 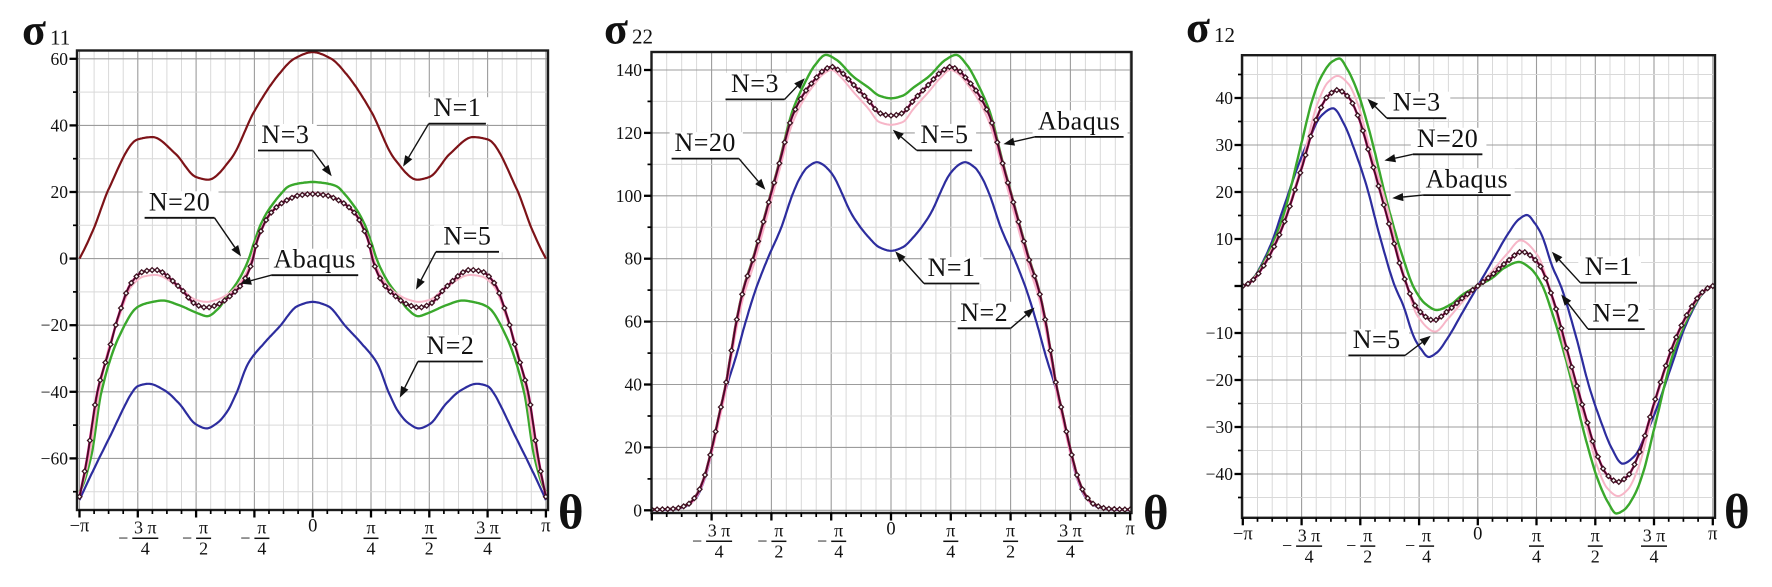 What do you see at coordinates (1220, 333) in the screenshot?
I see `svg-text: −10` at bounding box center [1220, 333].